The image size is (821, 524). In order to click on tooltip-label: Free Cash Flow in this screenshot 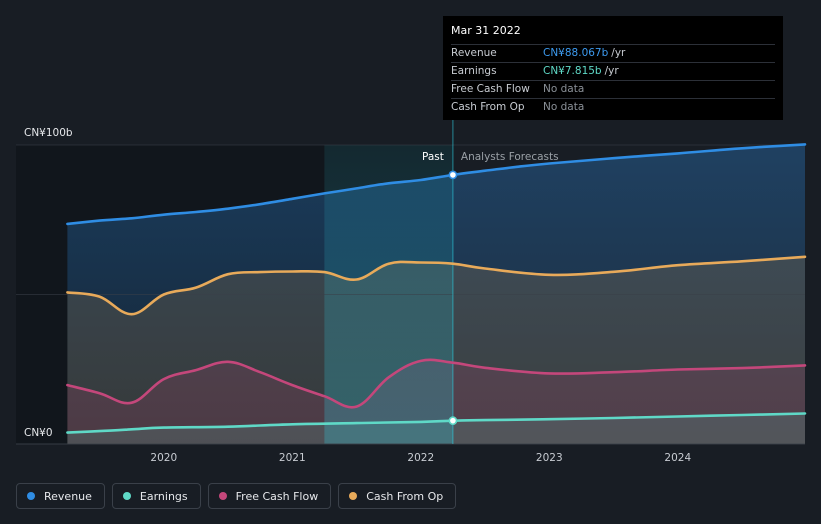, I will do `click(490, 89)`.